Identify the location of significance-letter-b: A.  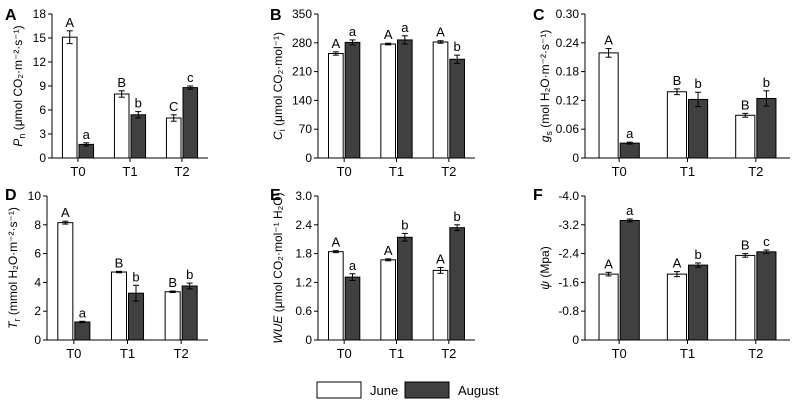
(440, 32).